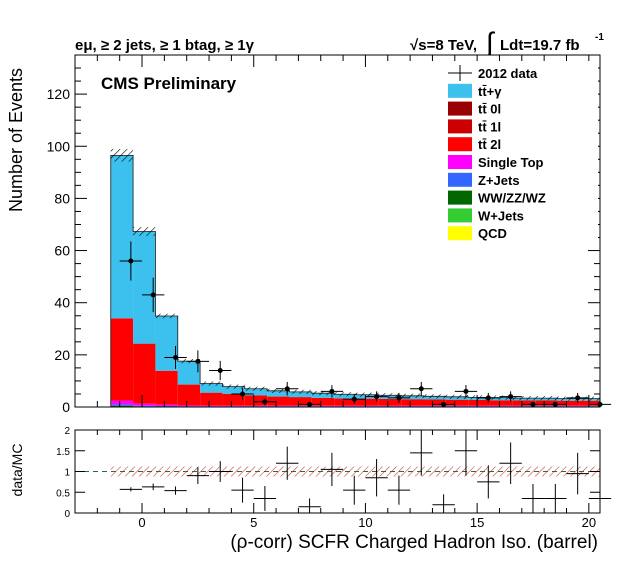  Describe the element at coordinates (67, 431) in the screenshot. I see `ratio-y-tick-label: 2` at that location.